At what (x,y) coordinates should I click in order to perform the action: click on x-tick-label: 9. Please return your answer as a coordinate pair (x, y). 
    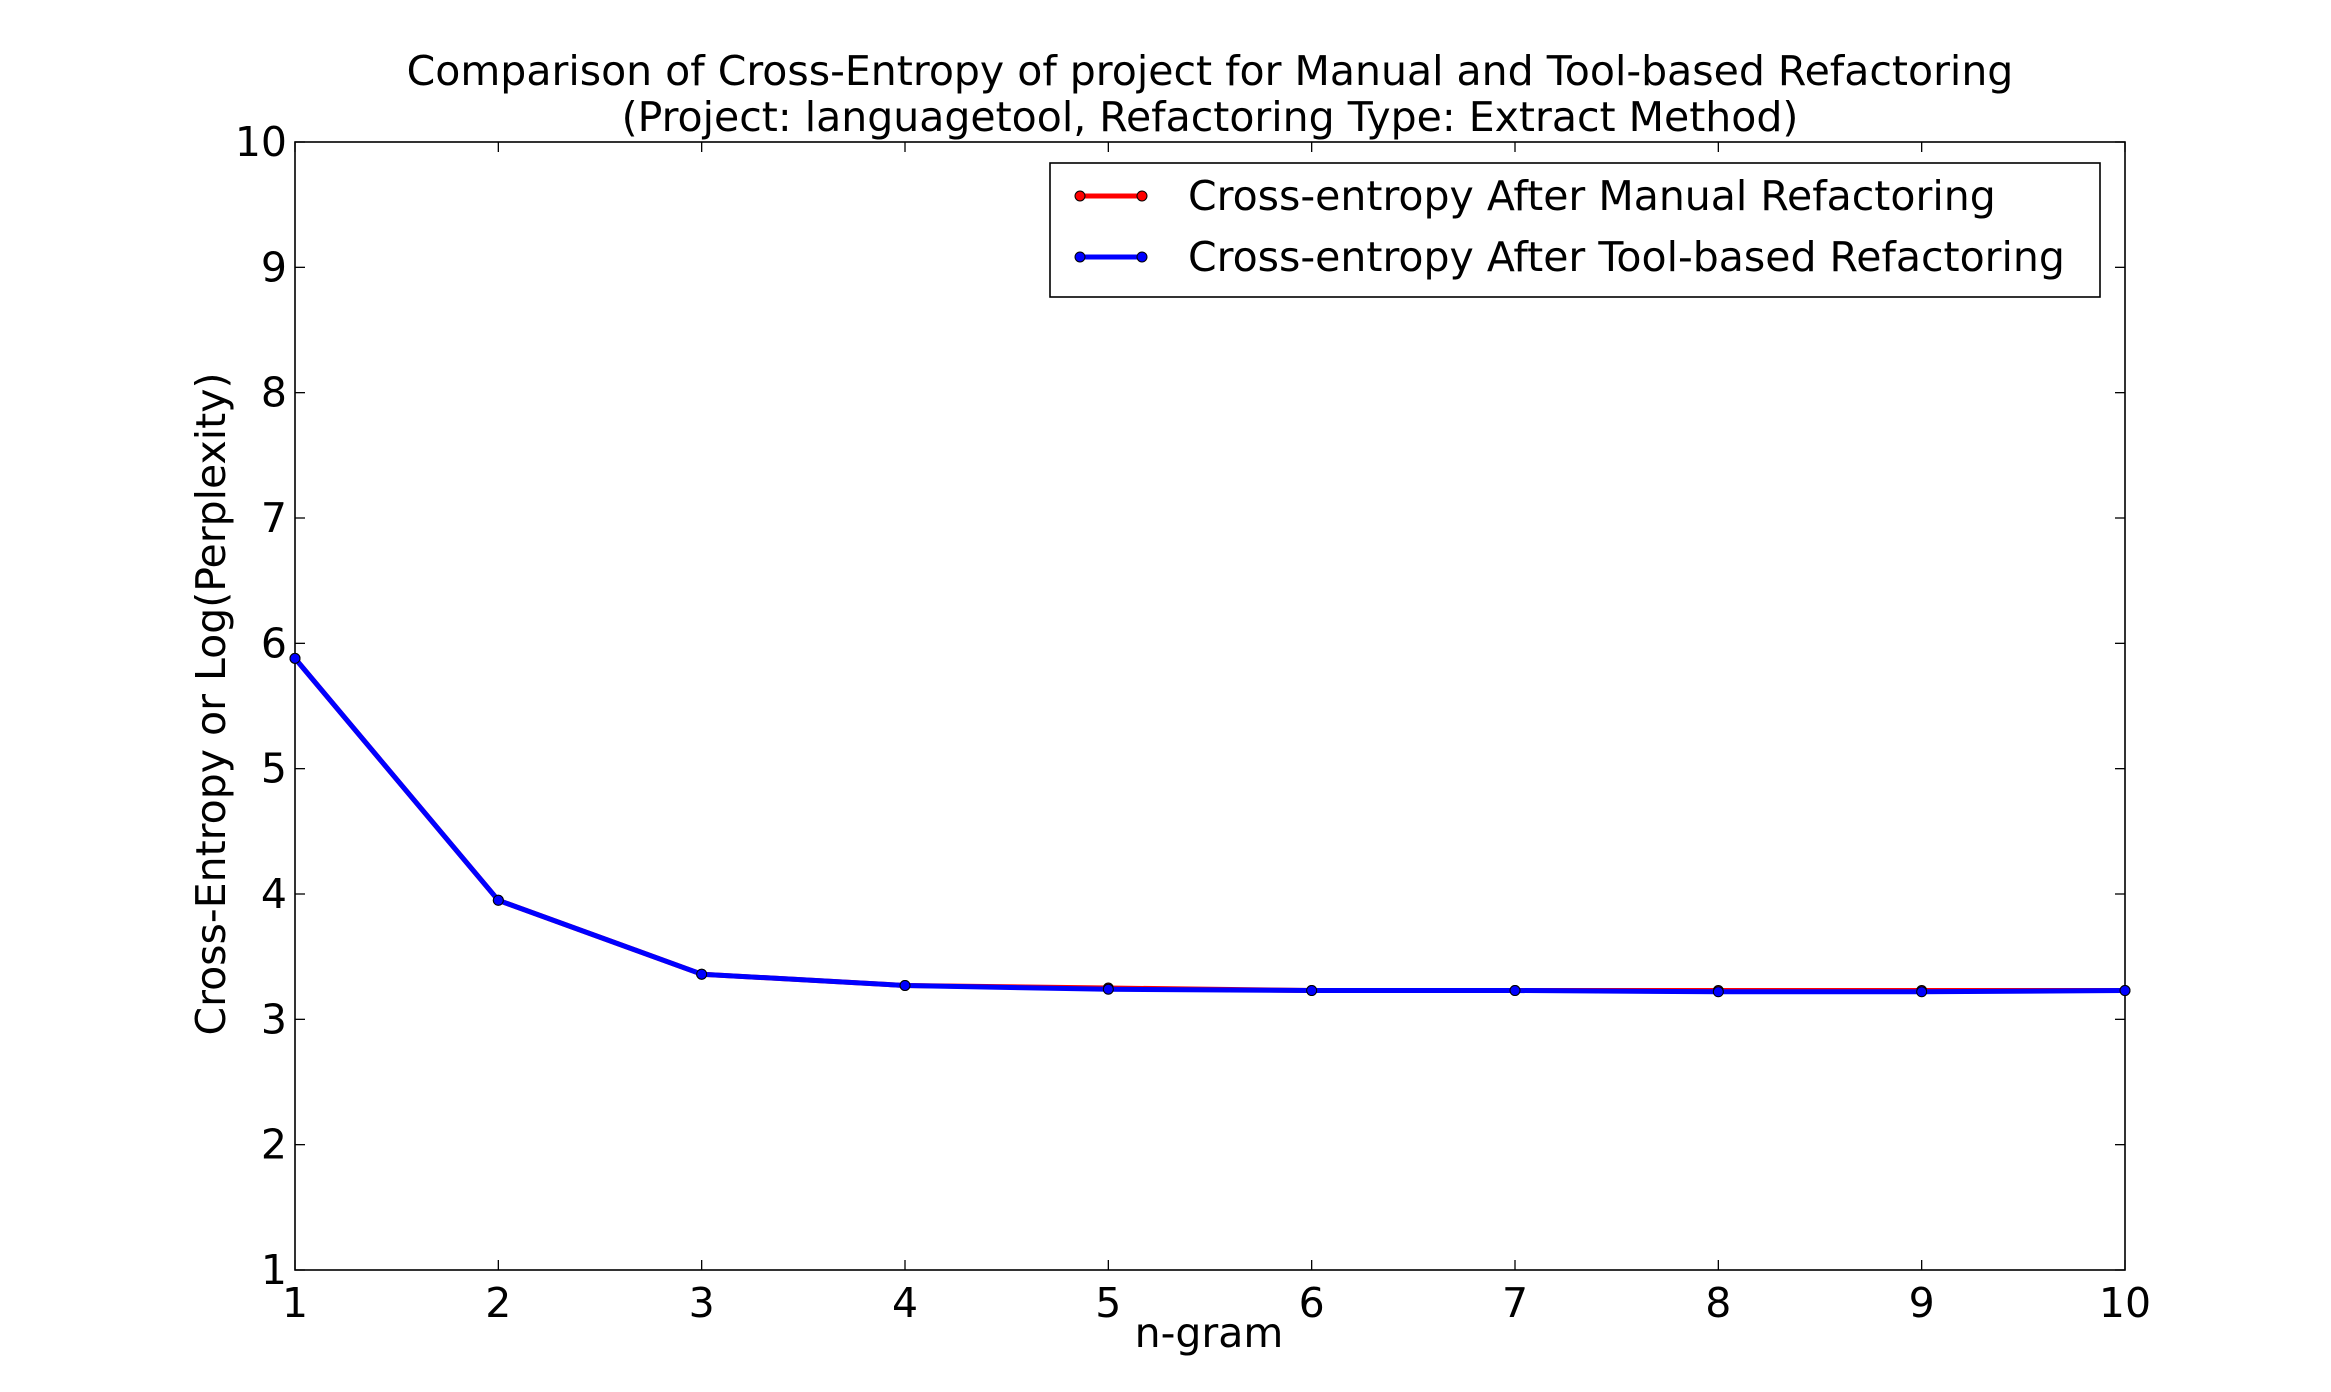
    Looking at the image, I should click on (1922, 1303).